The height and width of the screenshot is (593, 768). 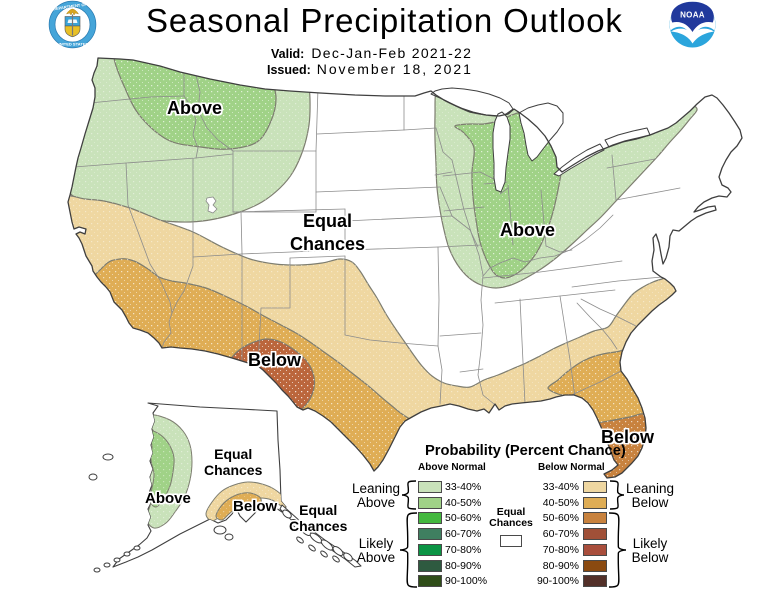 What do you see at coordinates (70, 7) in the screenshot?
I see `svg-text: DEPARTMENT OF` at bounding box center [70, 7].